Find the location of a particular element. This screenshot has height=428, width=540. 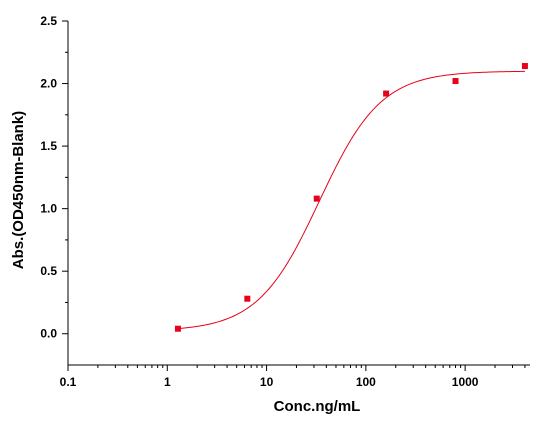

x-tick-label: 100 is located at coordinates (366, 382).